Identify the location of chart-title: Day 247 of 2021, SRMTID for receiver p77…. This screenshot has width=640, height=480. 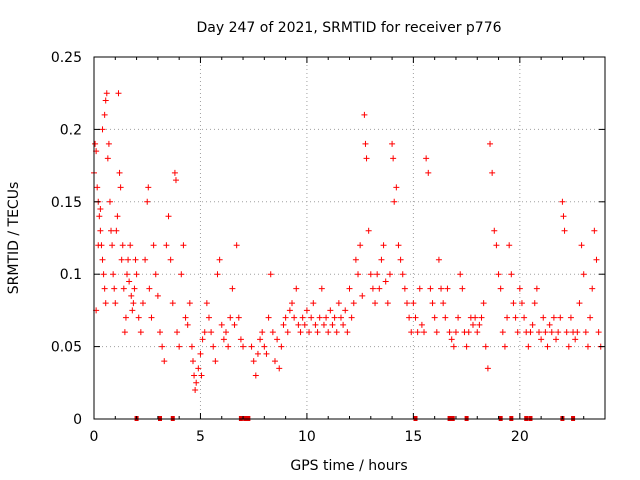
(348, 28).